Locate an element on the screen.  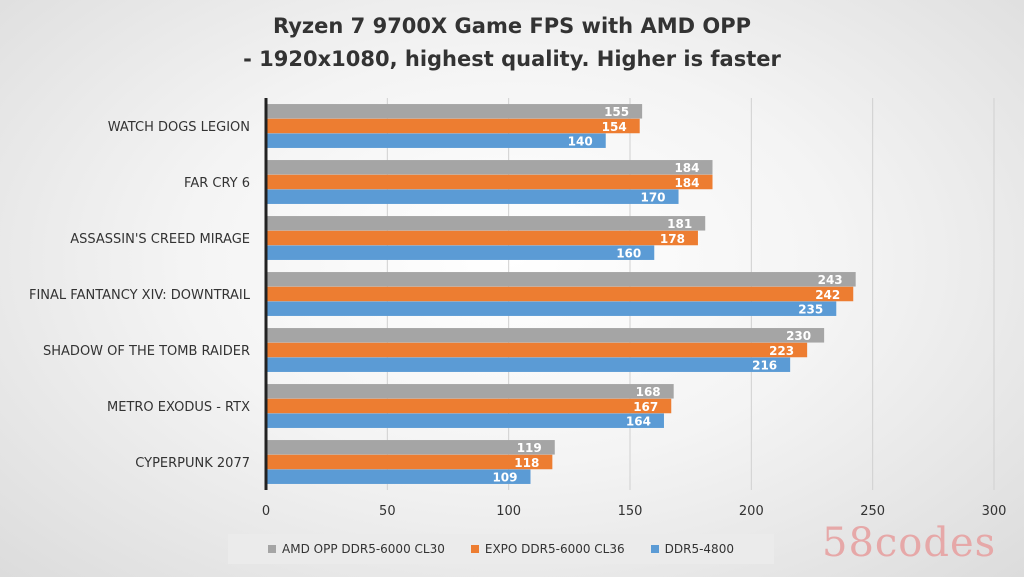
category-label: METRO EXODUS - RTX is located at coordinates (178, 407).